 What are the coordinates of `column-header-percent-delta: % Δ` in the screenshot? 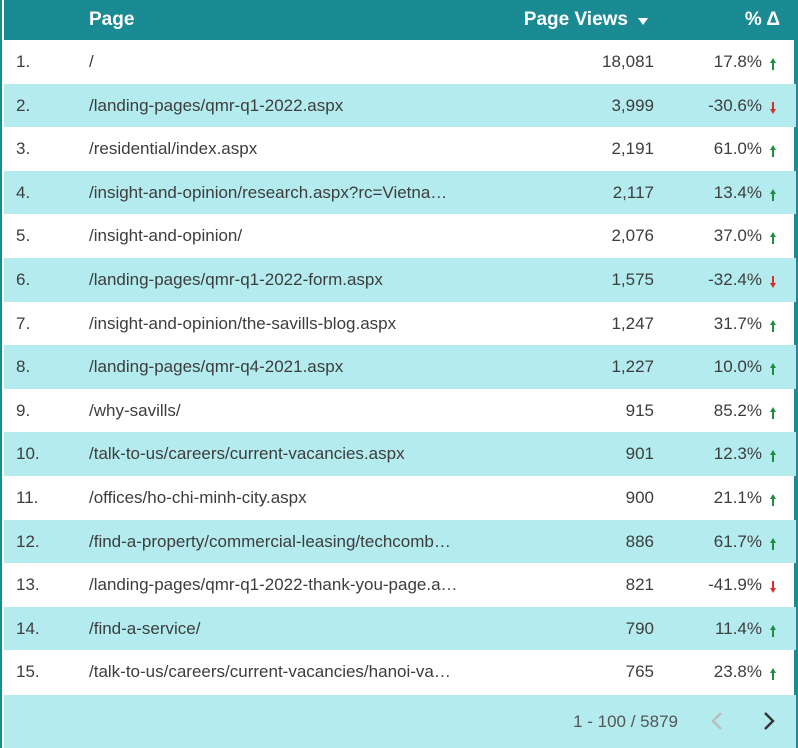 It's located at (762, 19).